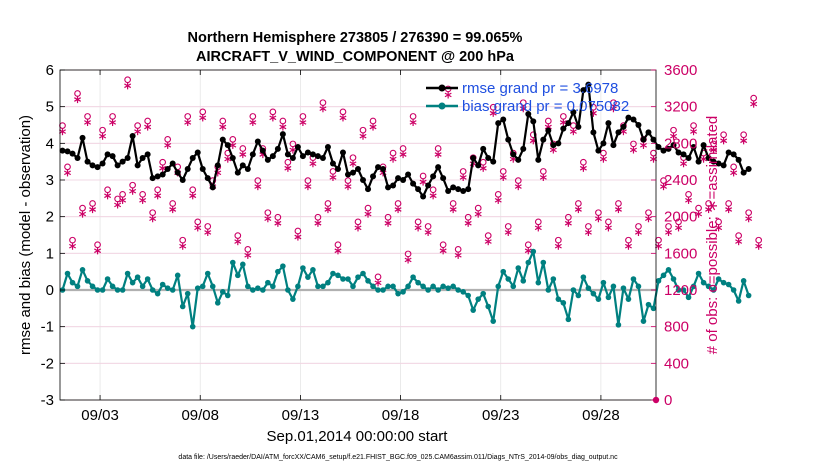 The image size is (830, 470). Describe the element at coordinates (676, 363) in the screenshot. I see `y2-tick-label: 400` at that location.